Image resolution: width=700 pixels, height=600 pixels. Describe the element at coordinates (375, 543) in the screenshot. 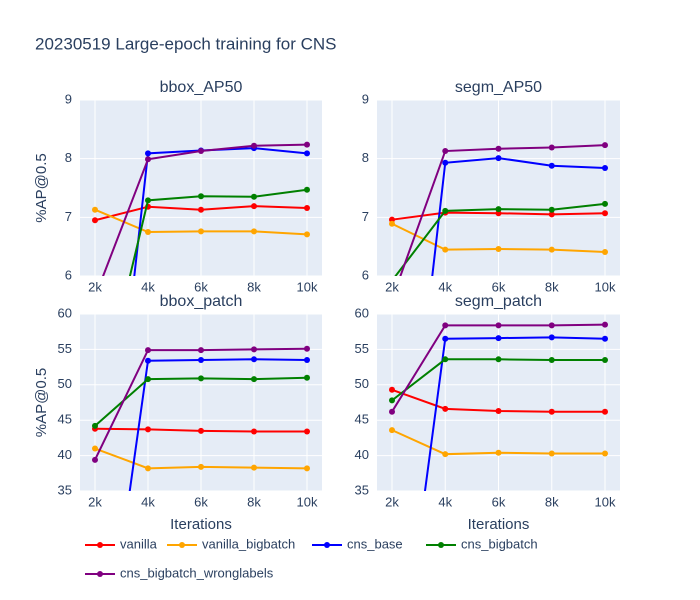

I see `legend-label: cns_base` at that location.